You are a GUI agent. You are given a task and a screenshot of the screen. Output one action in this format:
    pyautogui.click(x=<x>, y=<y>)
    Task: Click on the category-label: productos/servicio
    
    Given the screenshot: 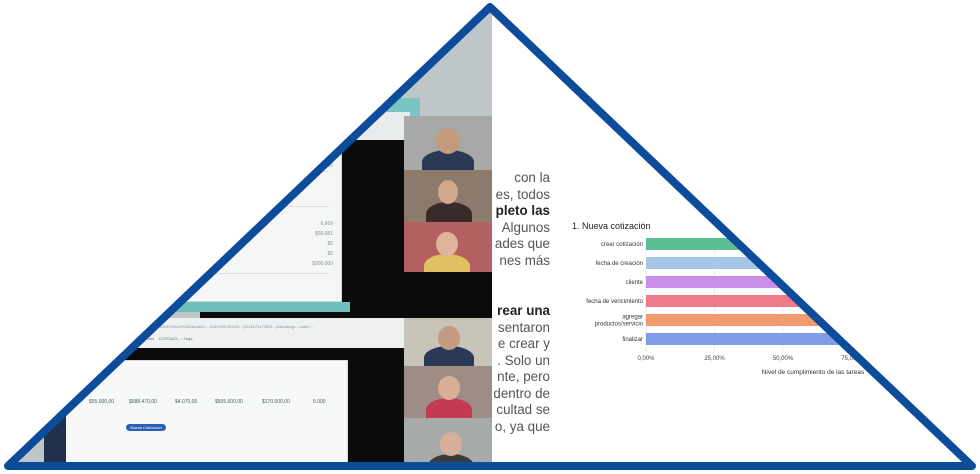 What is the action you would take?
    pyautogui.click(x=619, y=325)
    